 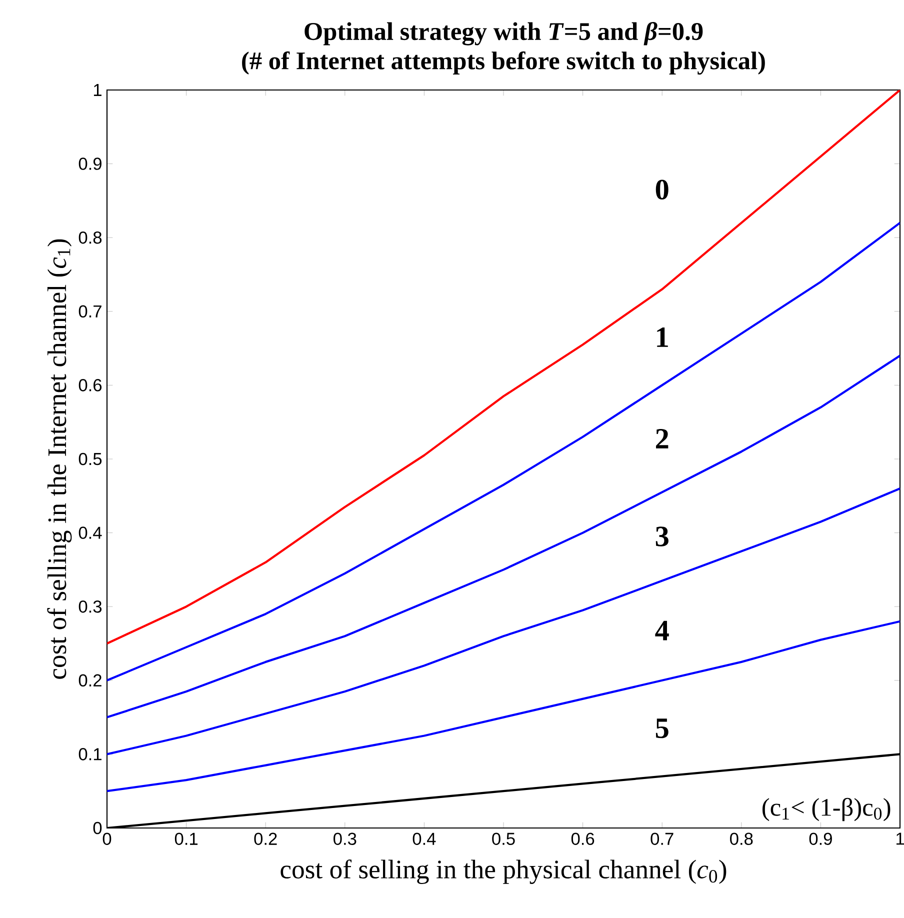 What do you see at coordinates (90, 311) in the screenshot?
I see `y-tick-label: 0.7` at bounding box center [90, 311].